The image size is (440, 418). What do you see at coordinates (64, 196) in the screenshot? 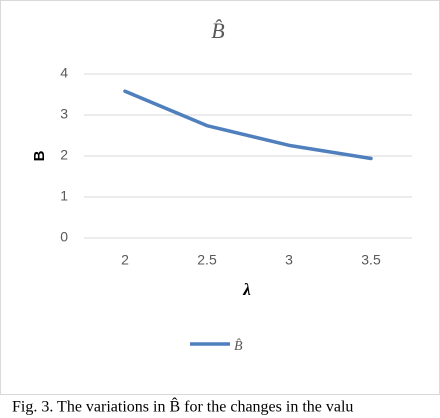
I see `y-tick-label: 1` at bounding box center [64, 196].